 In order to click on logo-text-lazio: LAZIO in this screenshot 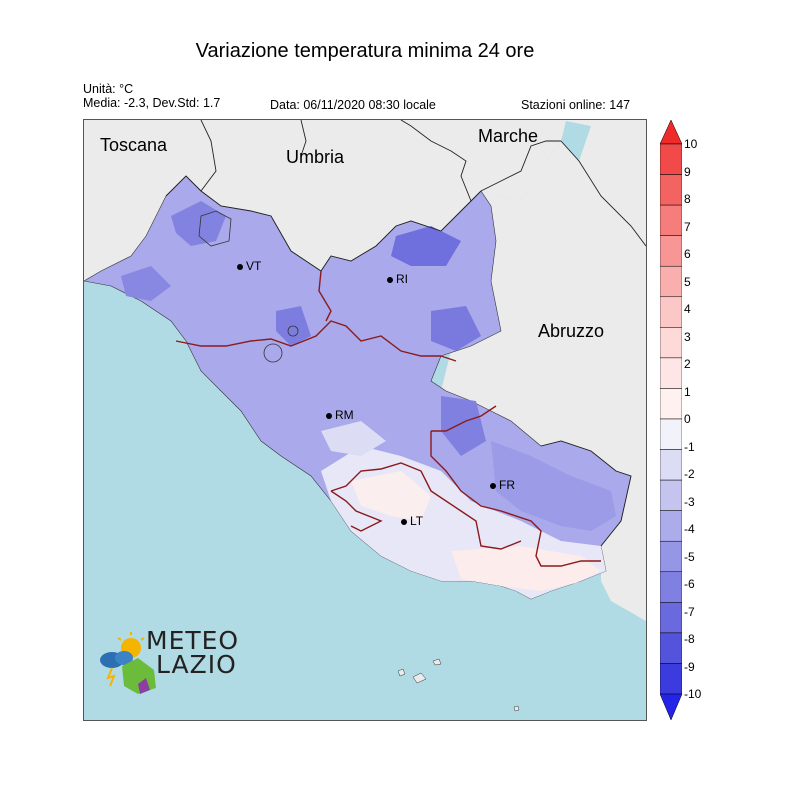, I will do `click(196, 664)`.